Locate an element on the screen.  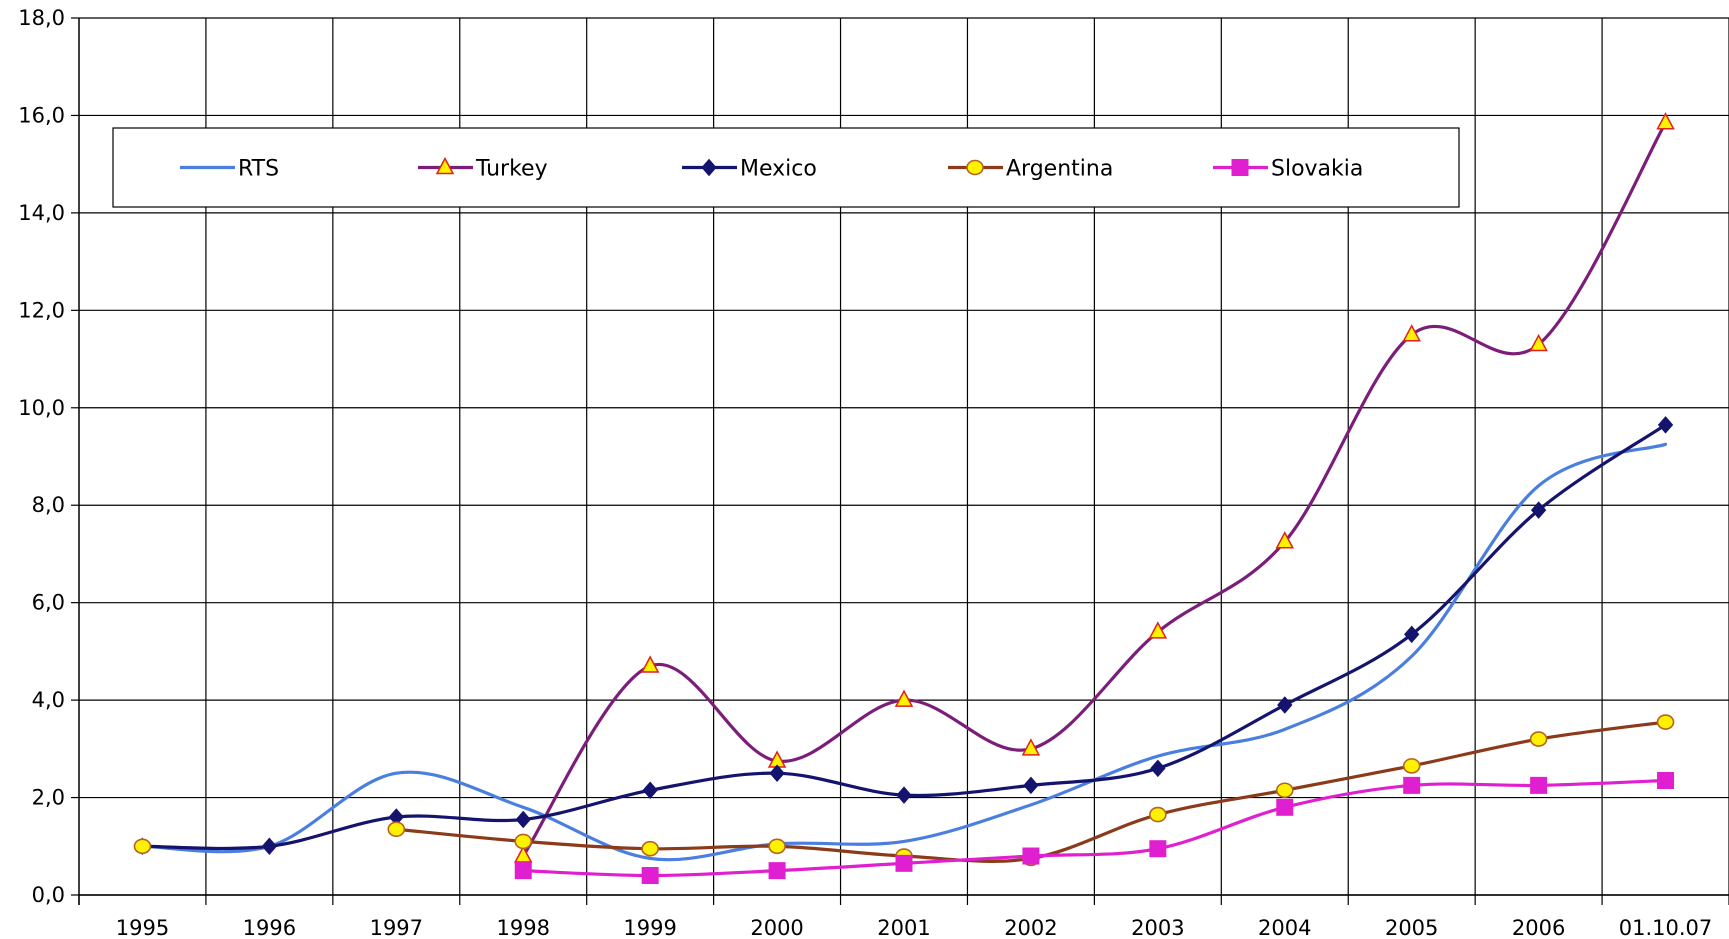
series-slovakia is located at coordinates (1094, 828).